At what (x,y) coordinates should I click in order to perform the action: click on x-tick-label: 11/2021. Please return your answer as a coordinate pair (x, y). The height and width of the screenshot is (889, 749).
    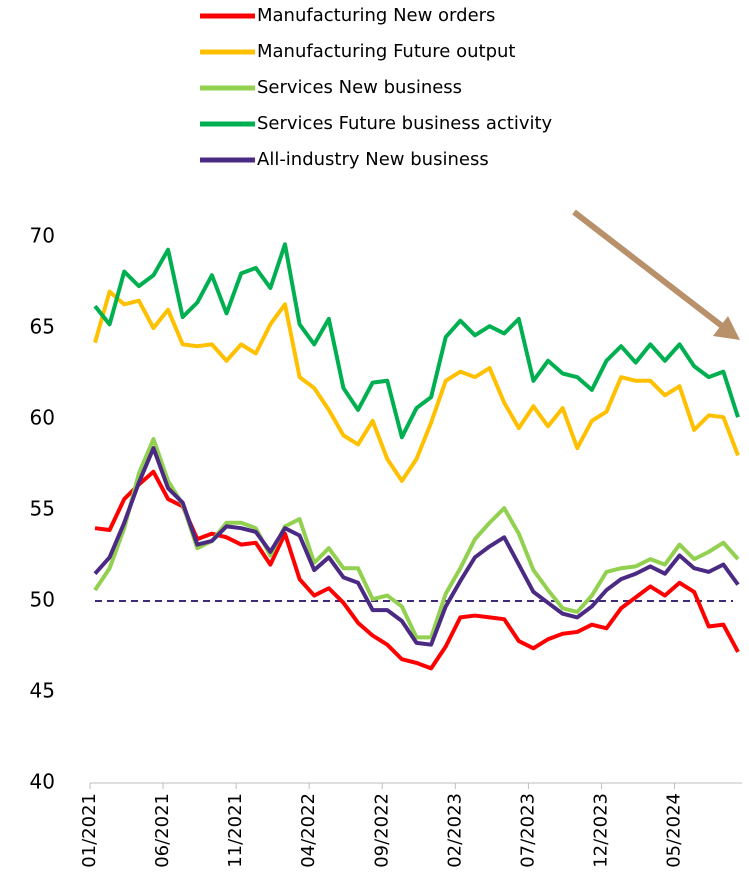
    Looking at the image, I should click on (235, 830).